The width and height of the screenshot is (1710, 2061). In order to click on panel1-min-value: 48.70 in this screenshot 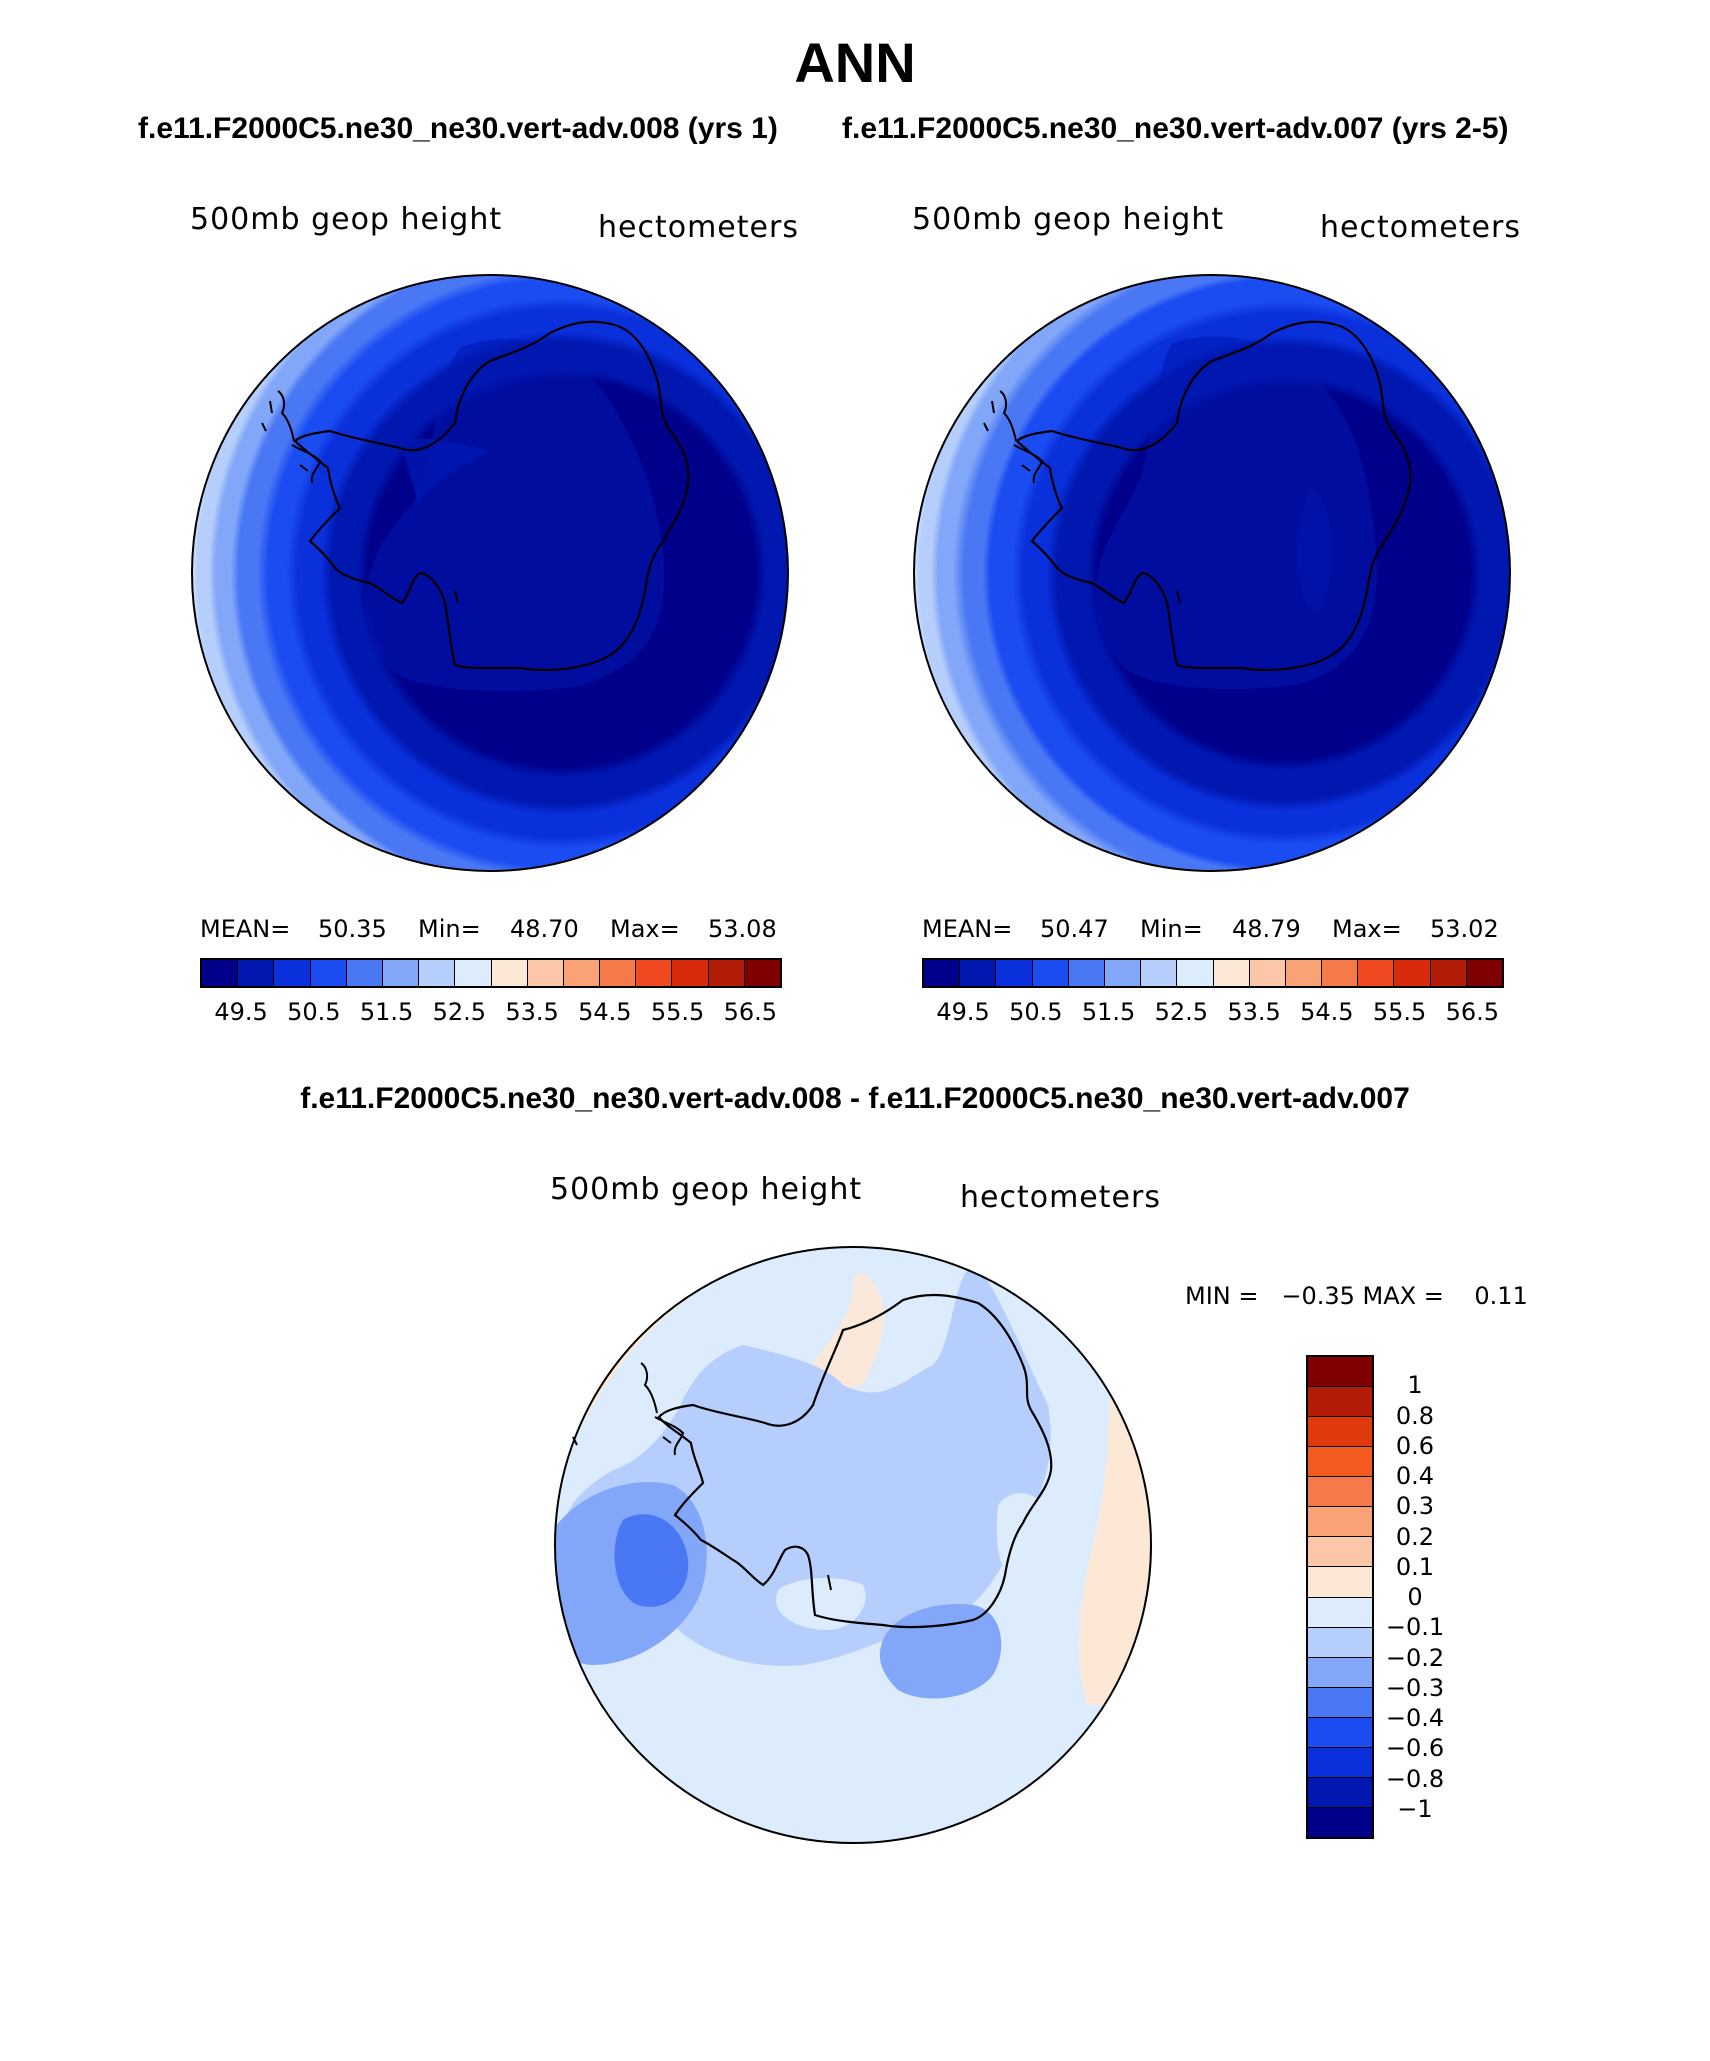, I will do `click(544, 929)`.